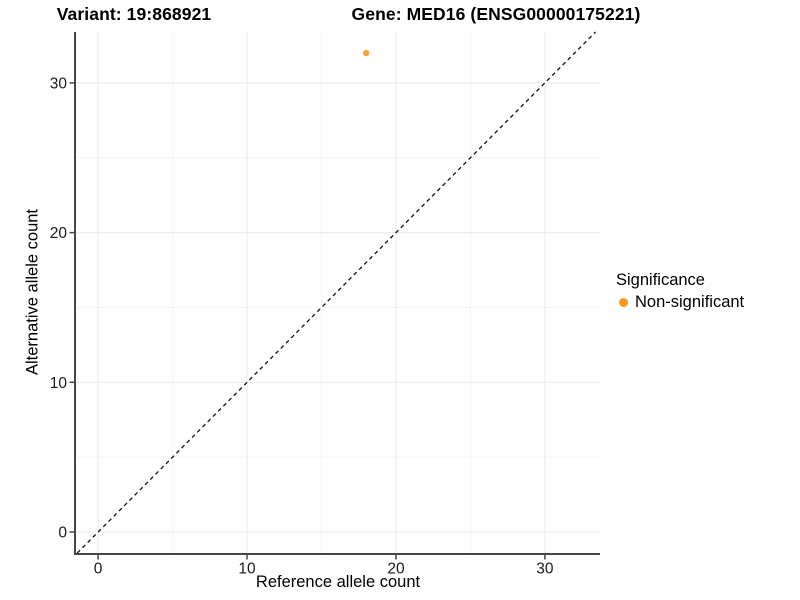  Describe the element at coordinates (98, 569) in the screenshot. I see `x-tick-label: 0` at that location.